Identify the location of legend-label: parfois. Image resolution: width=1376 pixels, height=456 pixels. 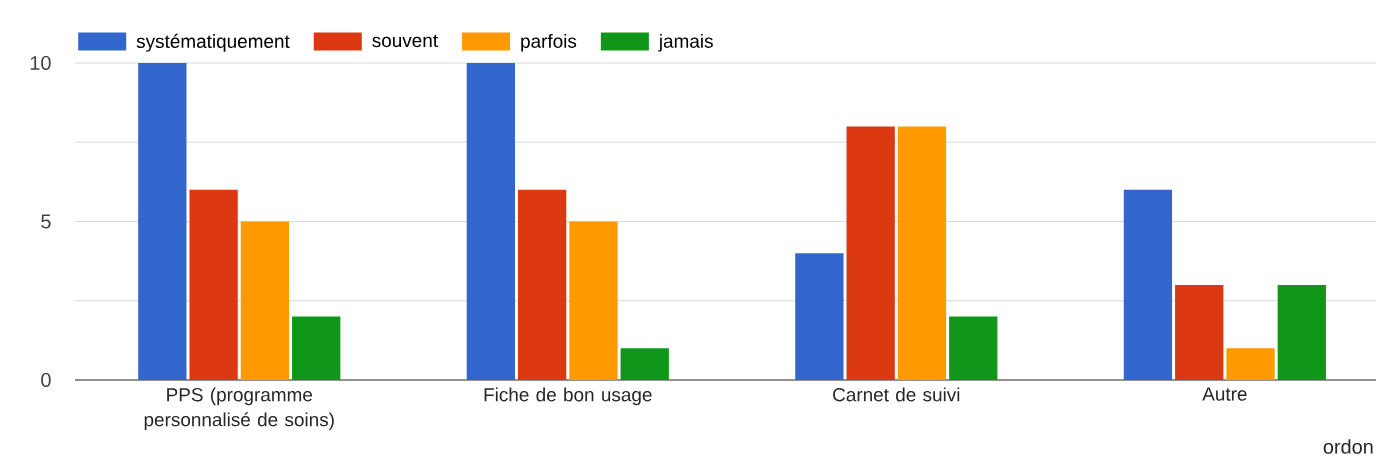
(549, 42).